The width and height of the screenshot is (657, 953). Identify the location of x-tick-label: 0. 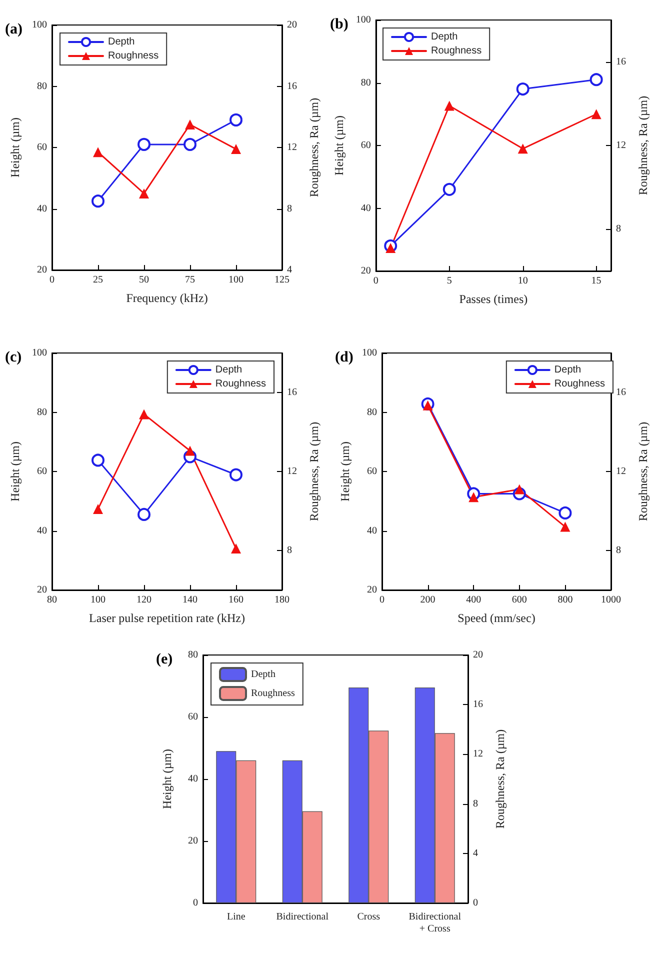
(382, 600).